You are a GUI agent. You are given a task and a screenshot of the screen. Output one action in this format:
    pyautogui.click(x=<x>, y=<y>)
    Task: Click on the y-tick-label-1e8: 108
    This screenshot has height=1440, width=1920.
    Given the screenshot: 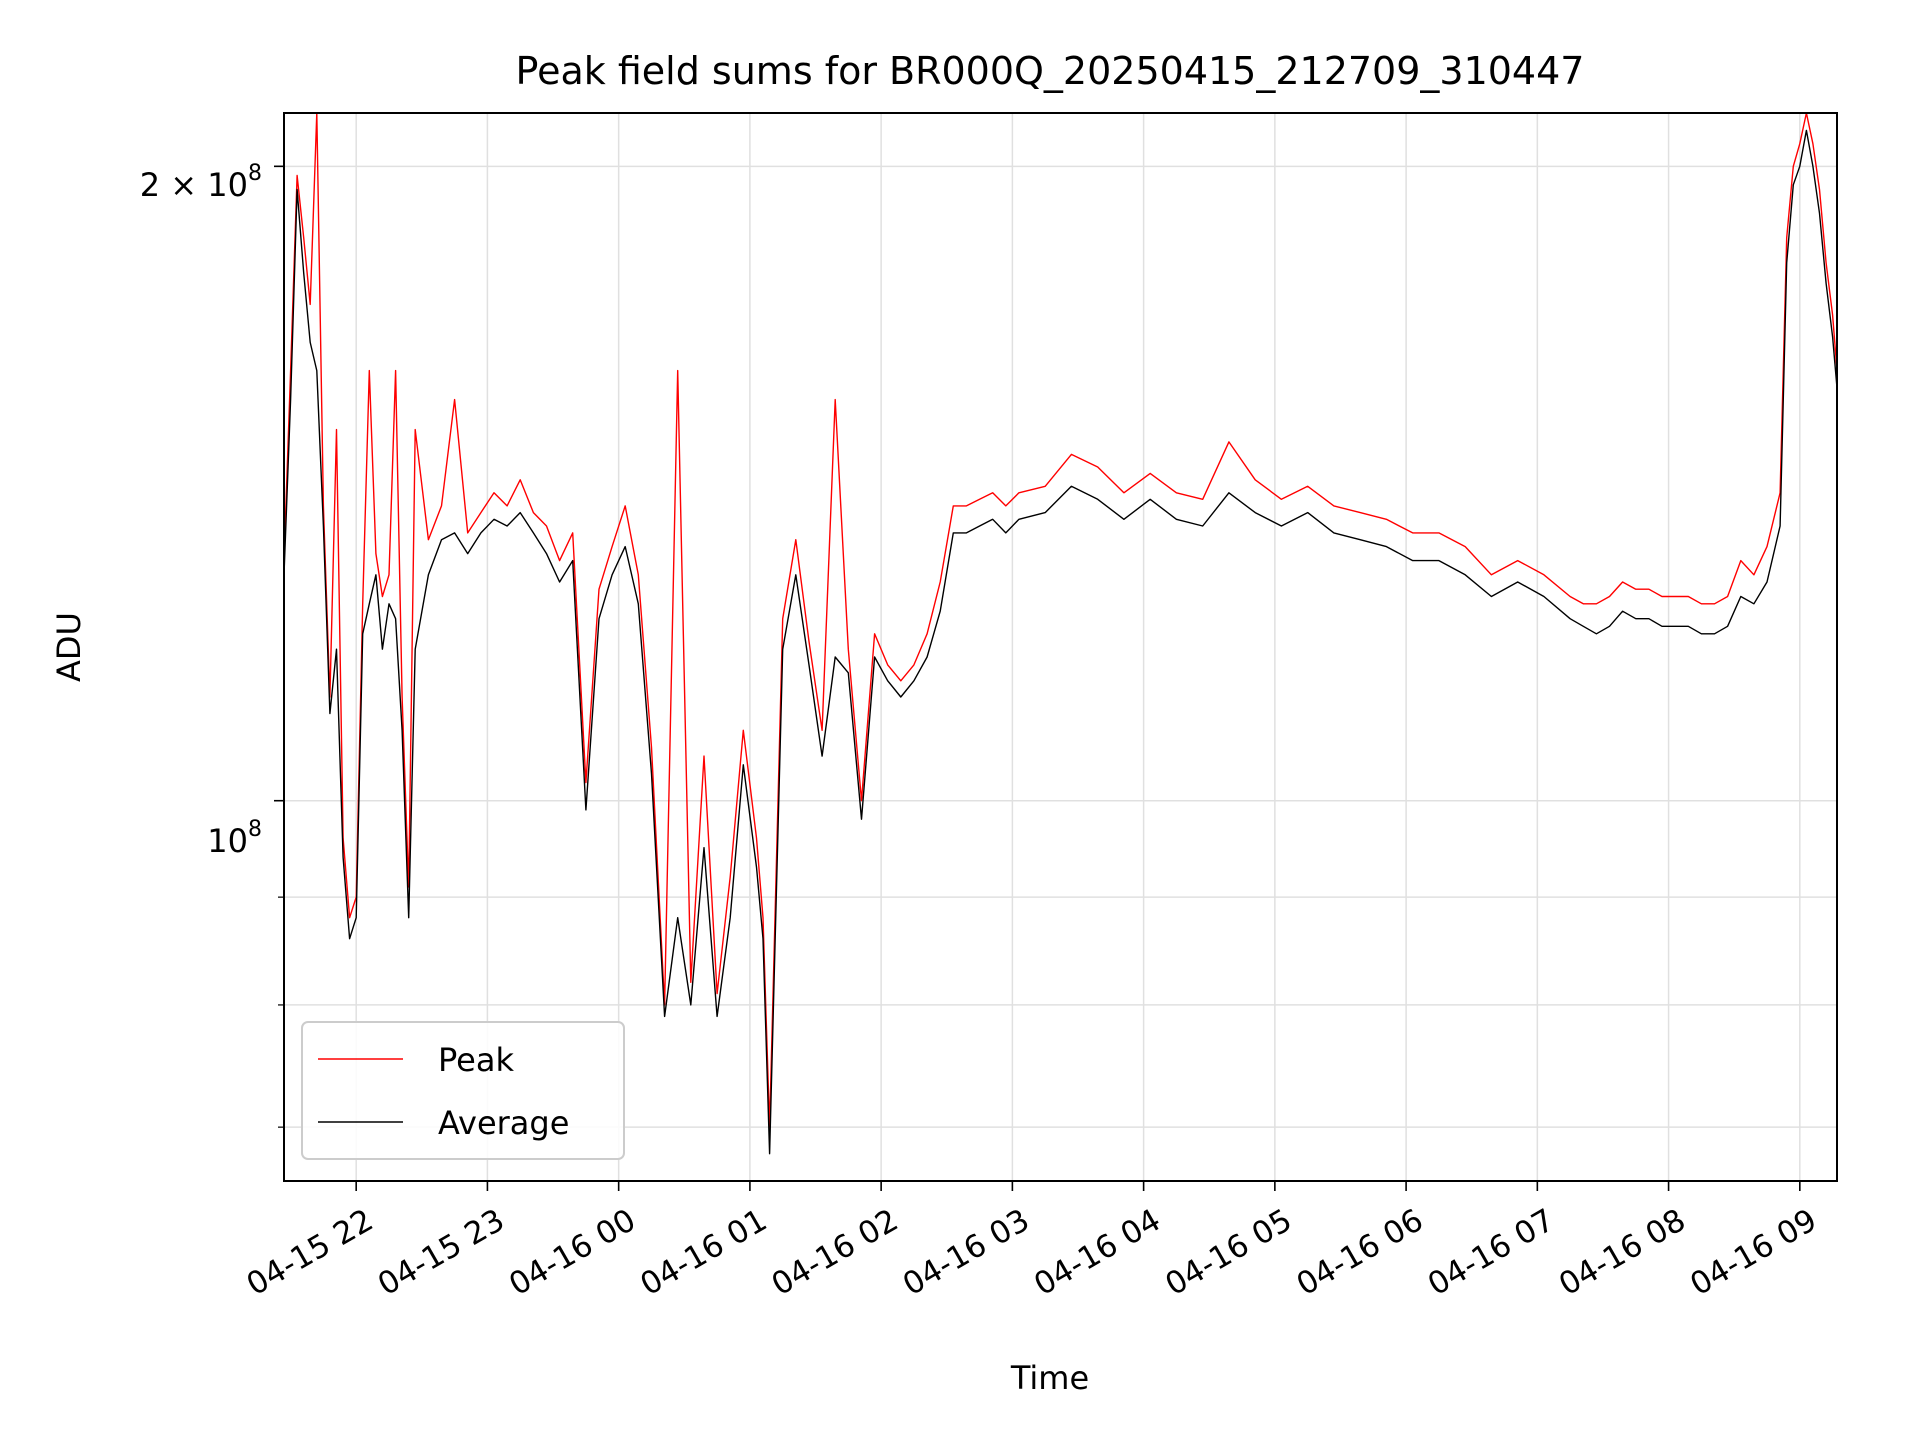 What is the action you would take?
    pyautogui.click(x=234, y=838)
    